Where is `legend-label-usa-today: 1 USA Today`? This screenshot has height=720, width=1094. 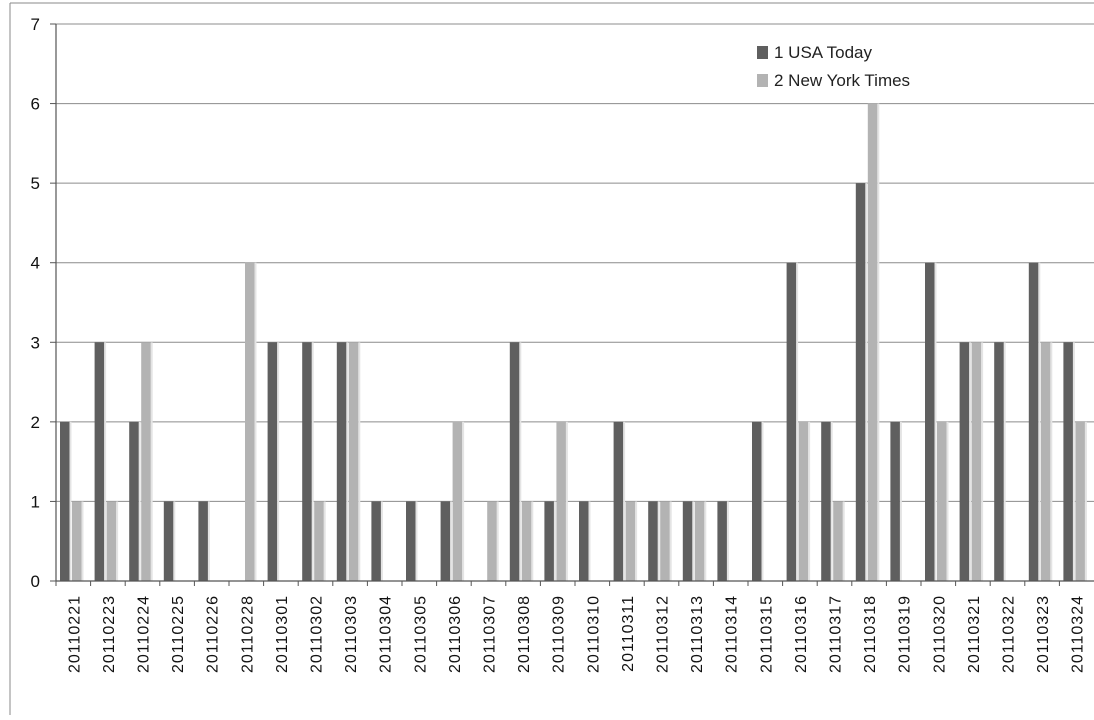 legend-label-usa-today: 1 USA Today is located at coordinates (823, 52).